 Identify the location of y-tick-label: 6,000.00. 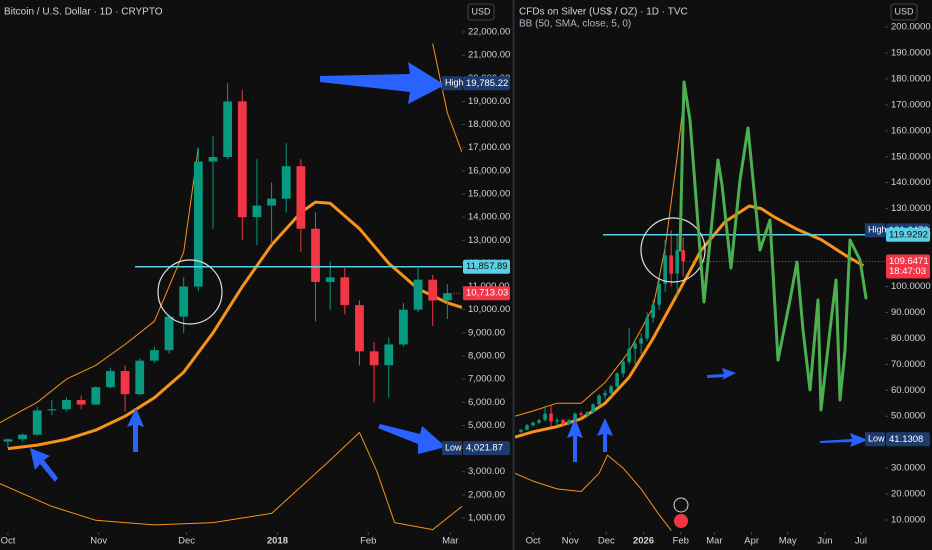
(486, 402).